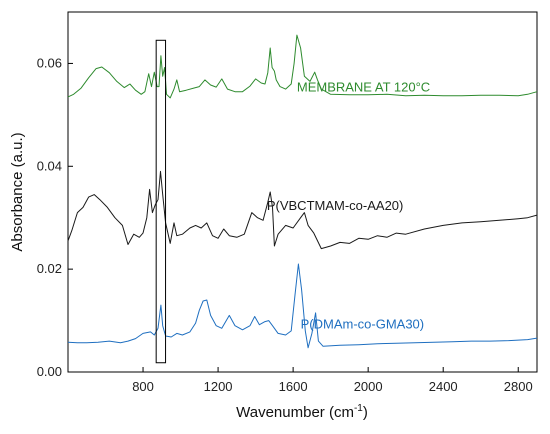 The width and height of the screenshot is (550, 434). I want to click on x-tick-label: 1200, so click(218, 386).